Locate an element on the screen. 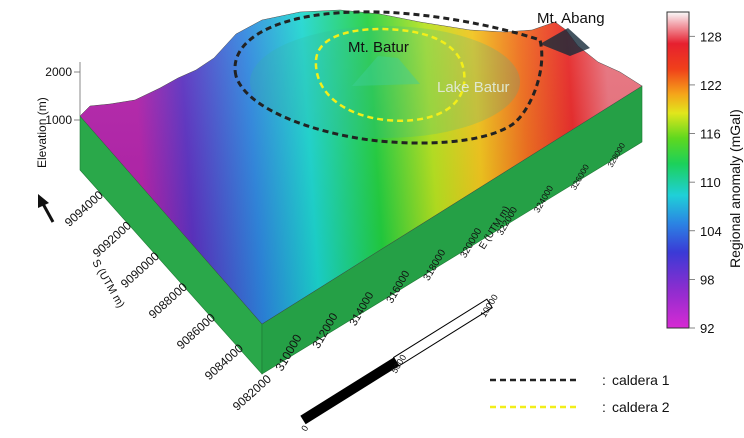 The width and height of the screenshot is (744, 438). colorbar-tick-label: 110 is located at coordinates (710, 182).